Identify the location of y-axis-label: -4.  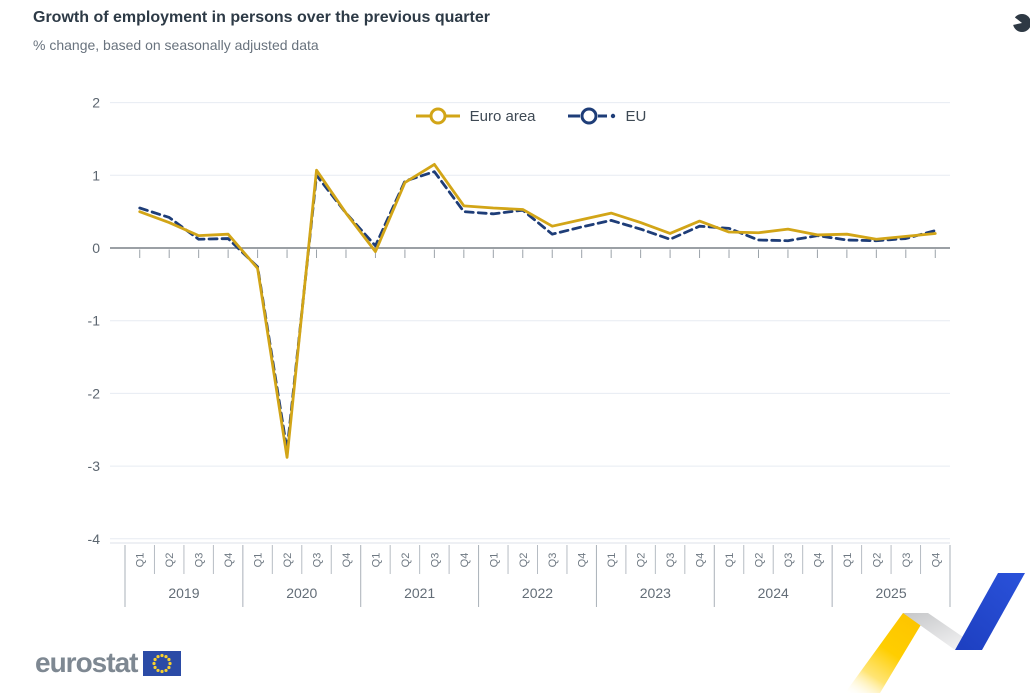
(94, 539).